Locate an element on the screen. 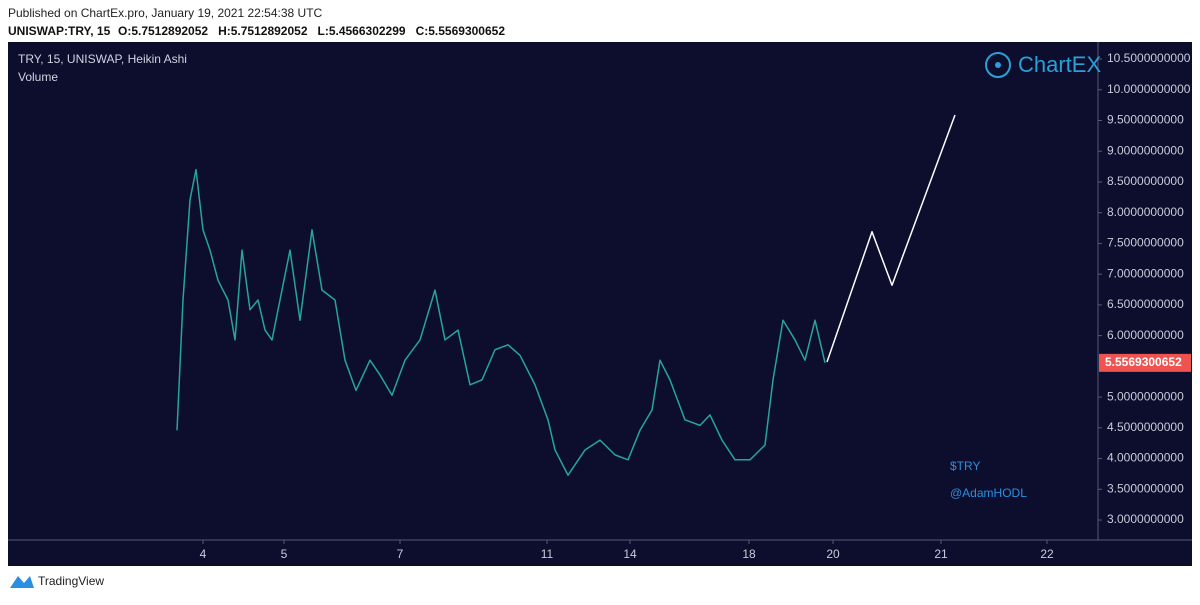 The image size is (1200, 605). x-tick-label: 20 is located at coordinates (833, 554).